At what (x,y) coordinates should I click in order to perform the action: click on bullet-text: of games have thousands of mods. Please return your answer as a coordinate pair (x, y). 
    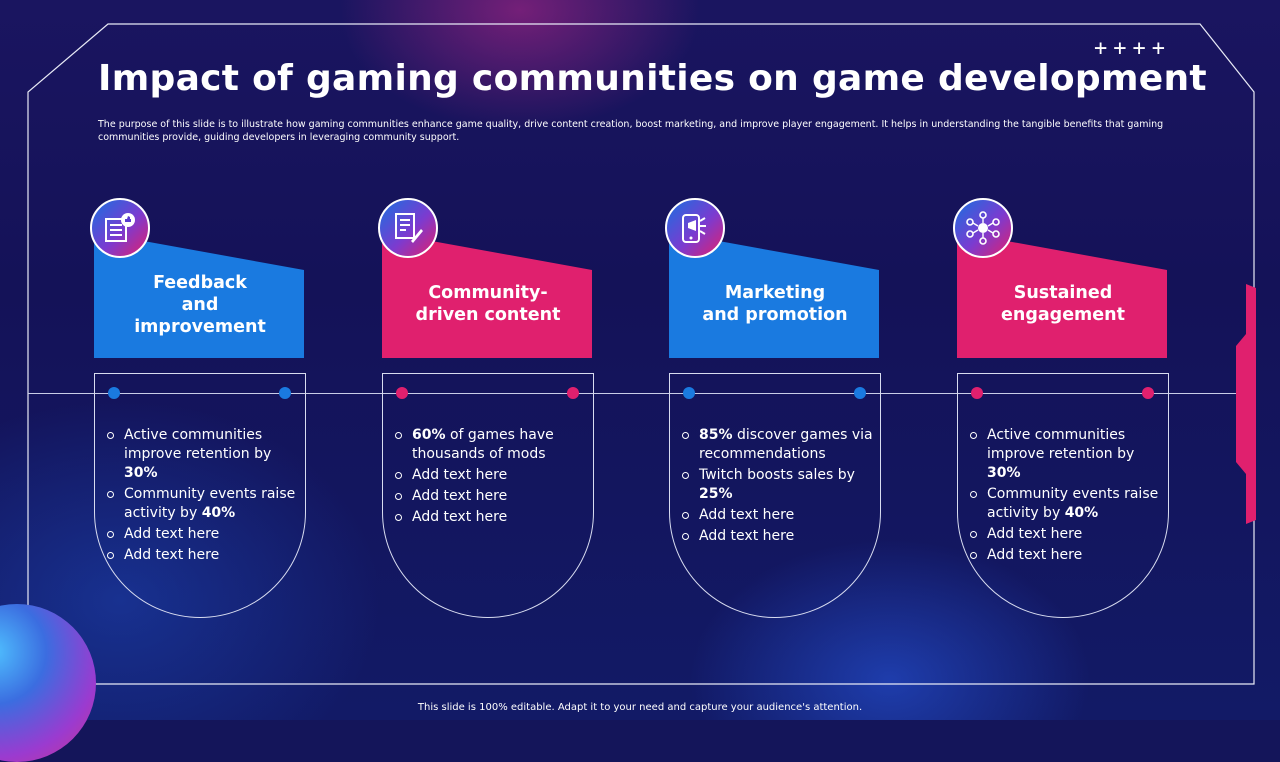
    Looking at the image, I should click on (483, 444).